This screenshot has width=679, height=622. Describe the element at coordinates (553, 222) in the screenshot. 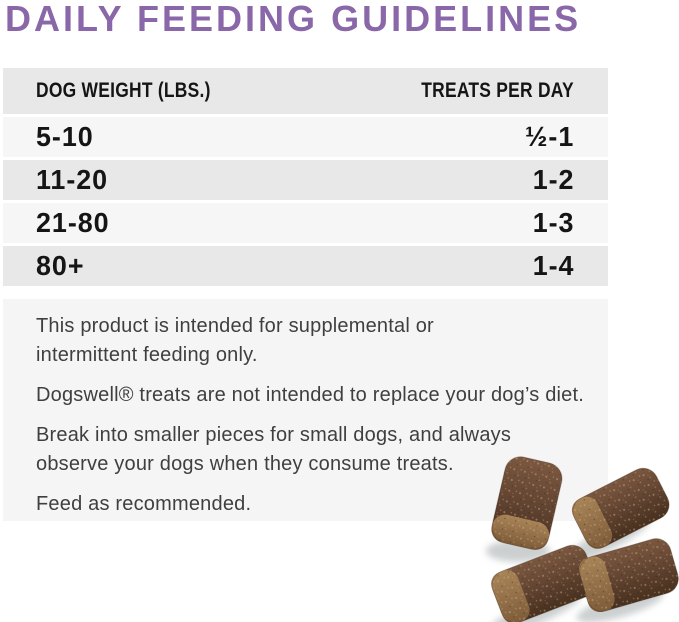

I see `treats-cell: 1-3` at that location.